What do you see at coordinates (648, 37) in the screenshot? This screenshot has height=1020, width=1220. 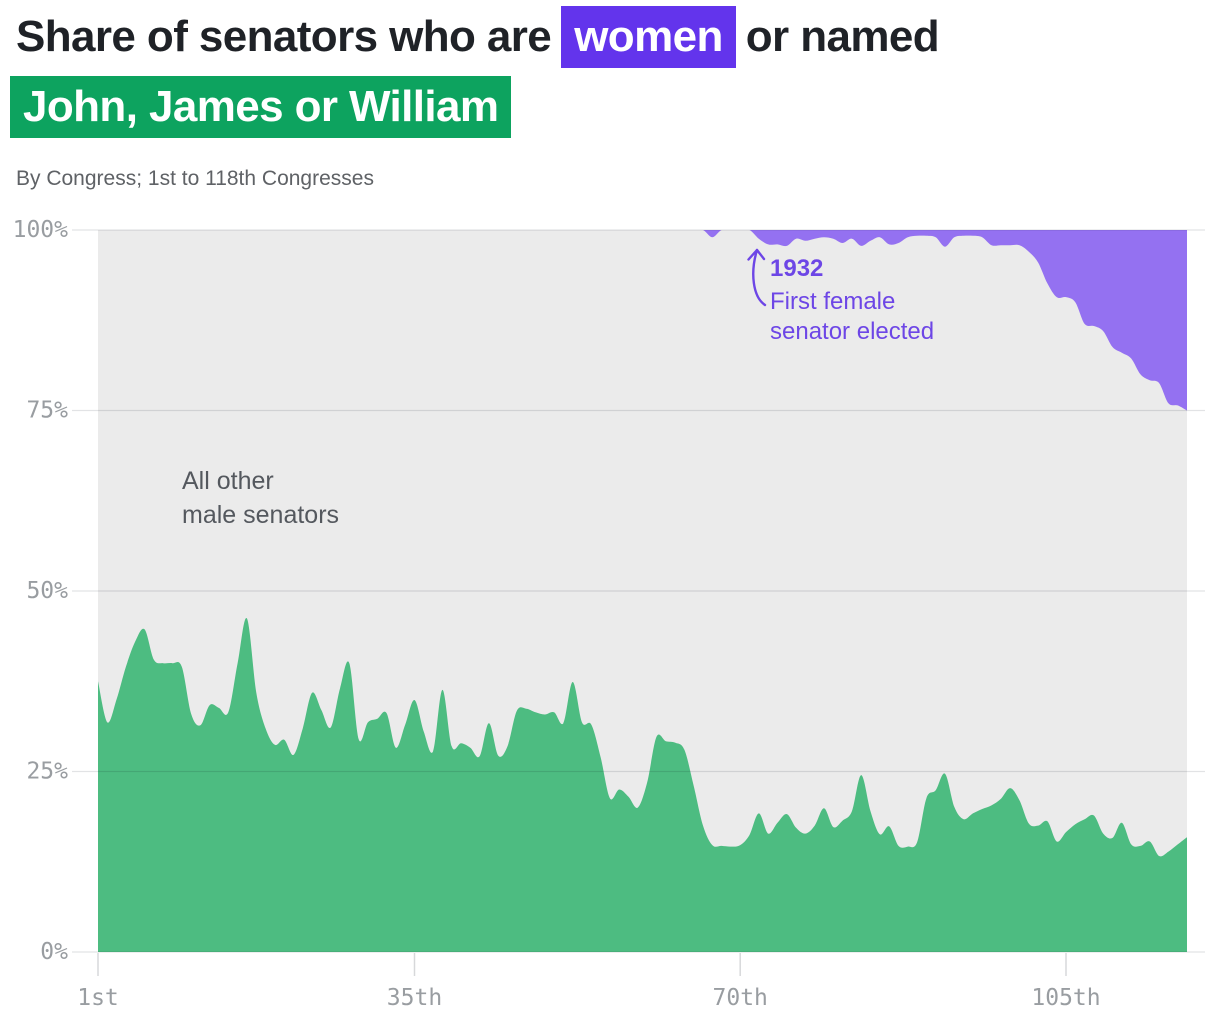 I see `title-highlight-women: women` at bounding box center [648, 37].